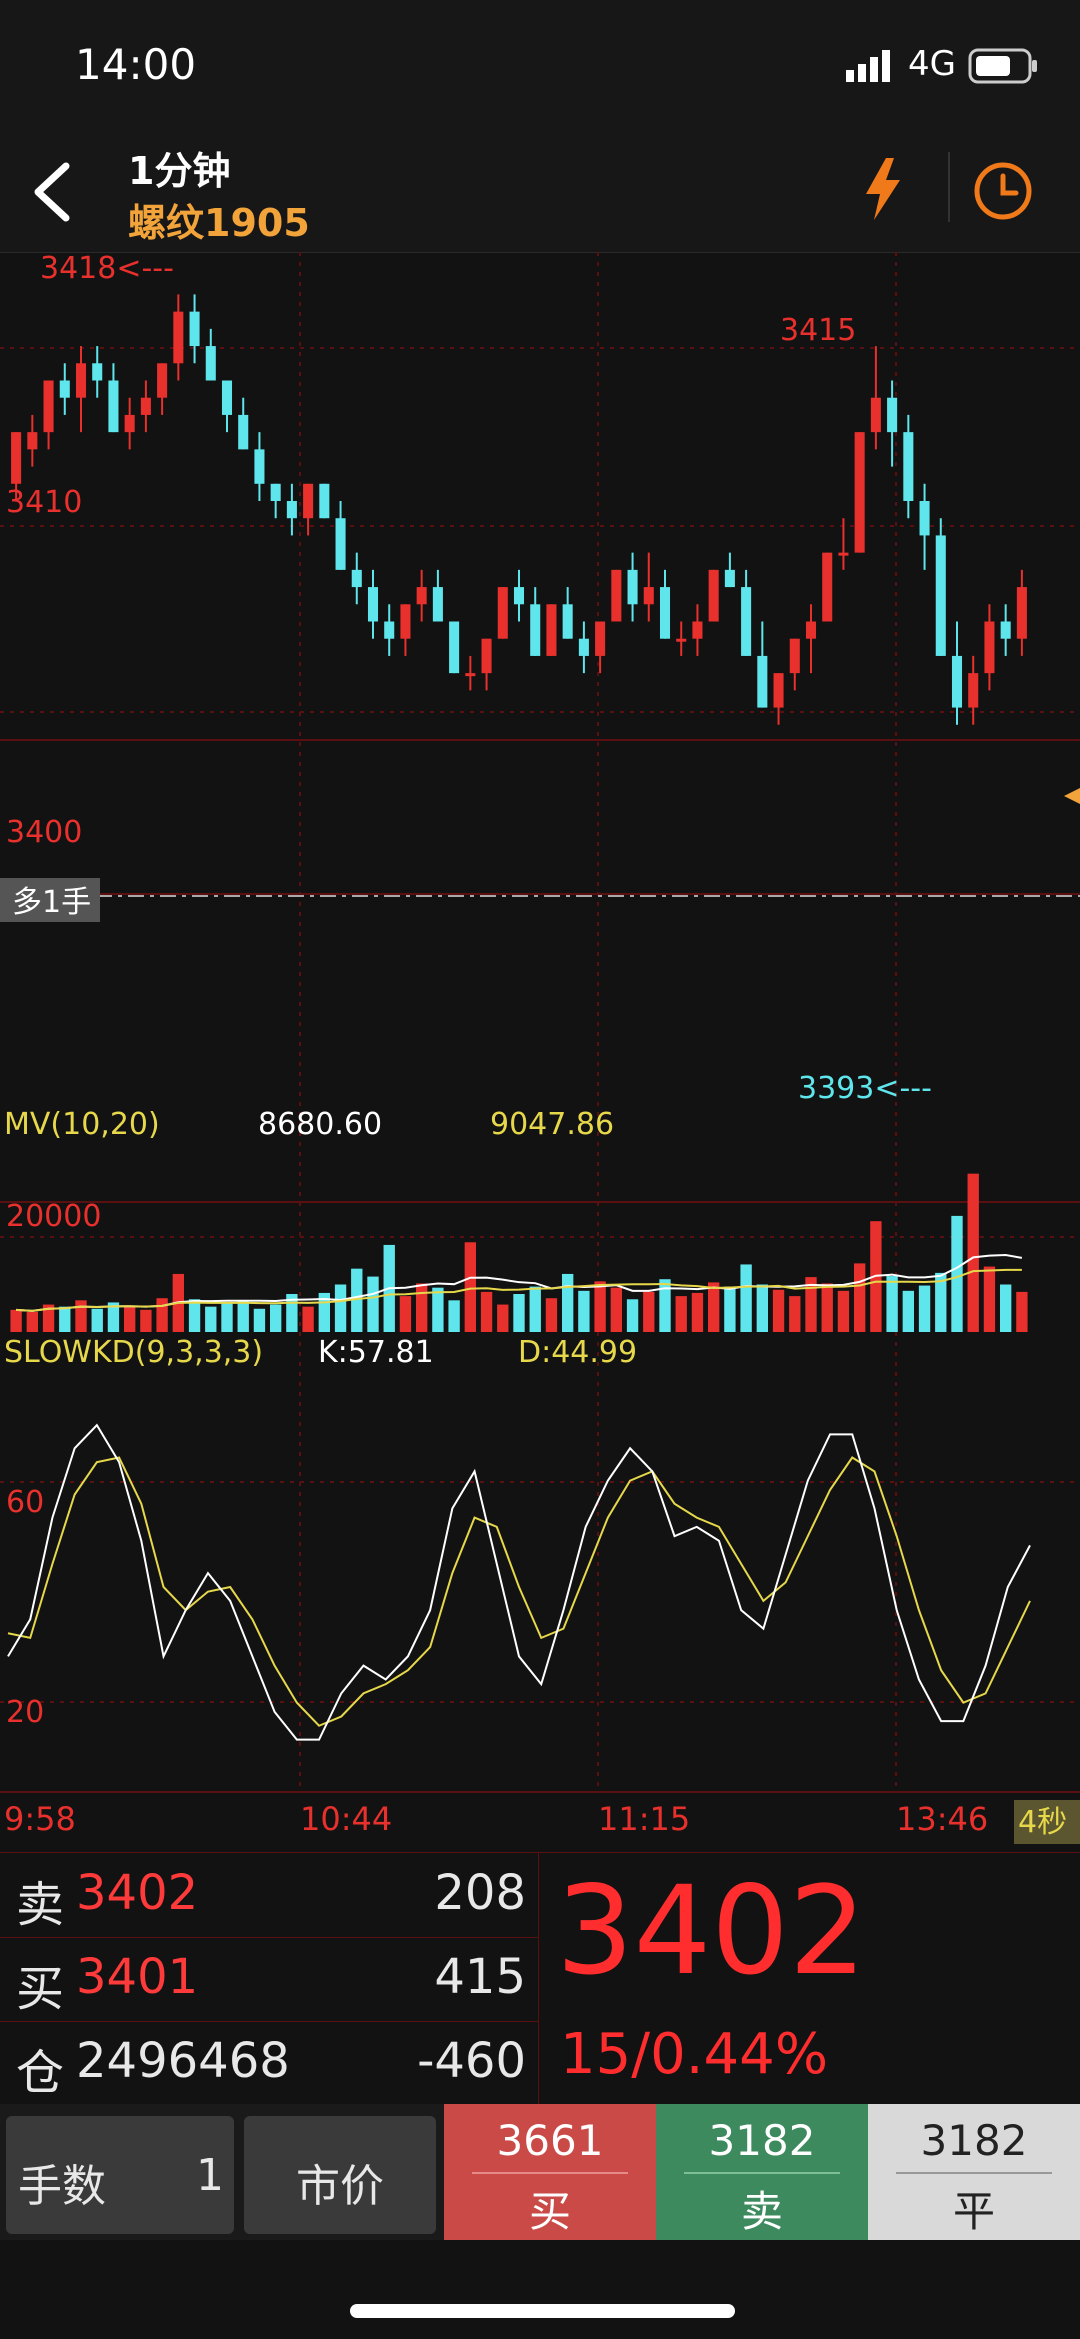 Image resolution: width=1080 pixels, height=2339 pixels. What do you see at coordinates (762, 2172) in the screenshot?
I see `sell-button: 3182 卖` at bounding box center [762, 2172].